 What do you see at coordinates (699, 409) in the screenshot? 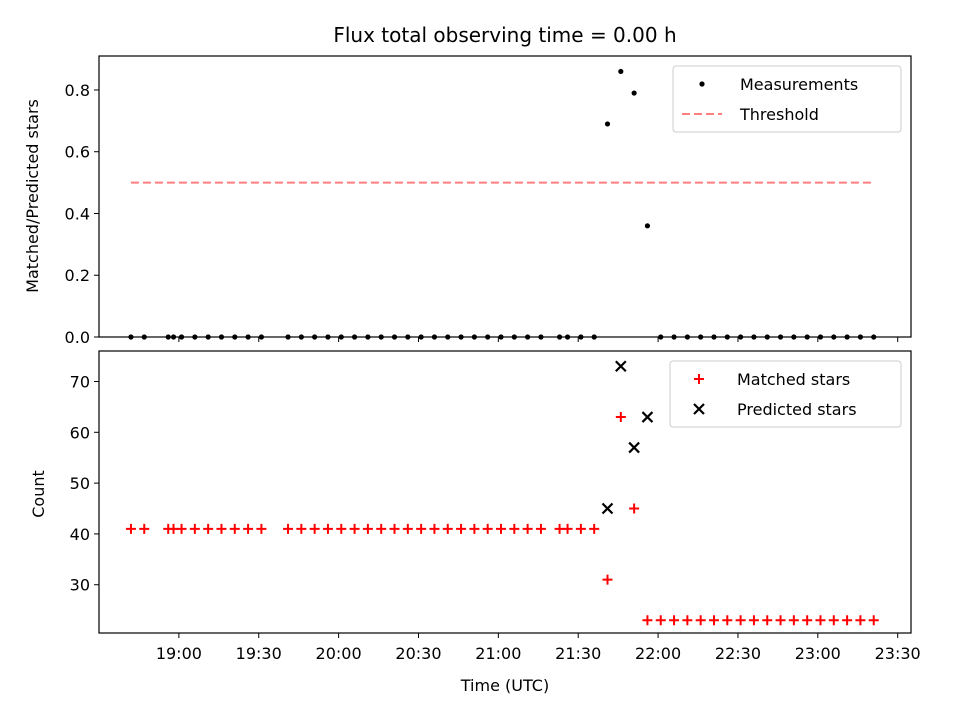
I see `legend-predicted-marker` at bounding box center [699, 409].